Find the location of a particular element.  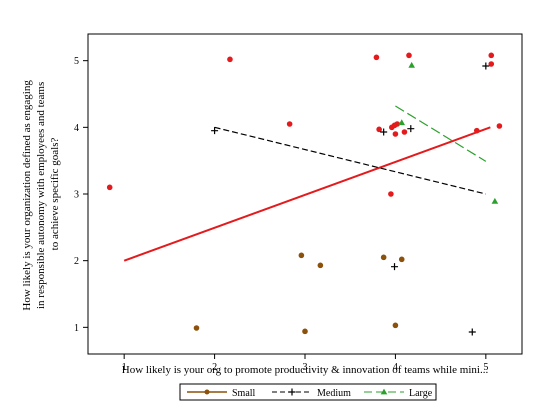

y-tick-label: 5 is located at coordinates (76, 61).